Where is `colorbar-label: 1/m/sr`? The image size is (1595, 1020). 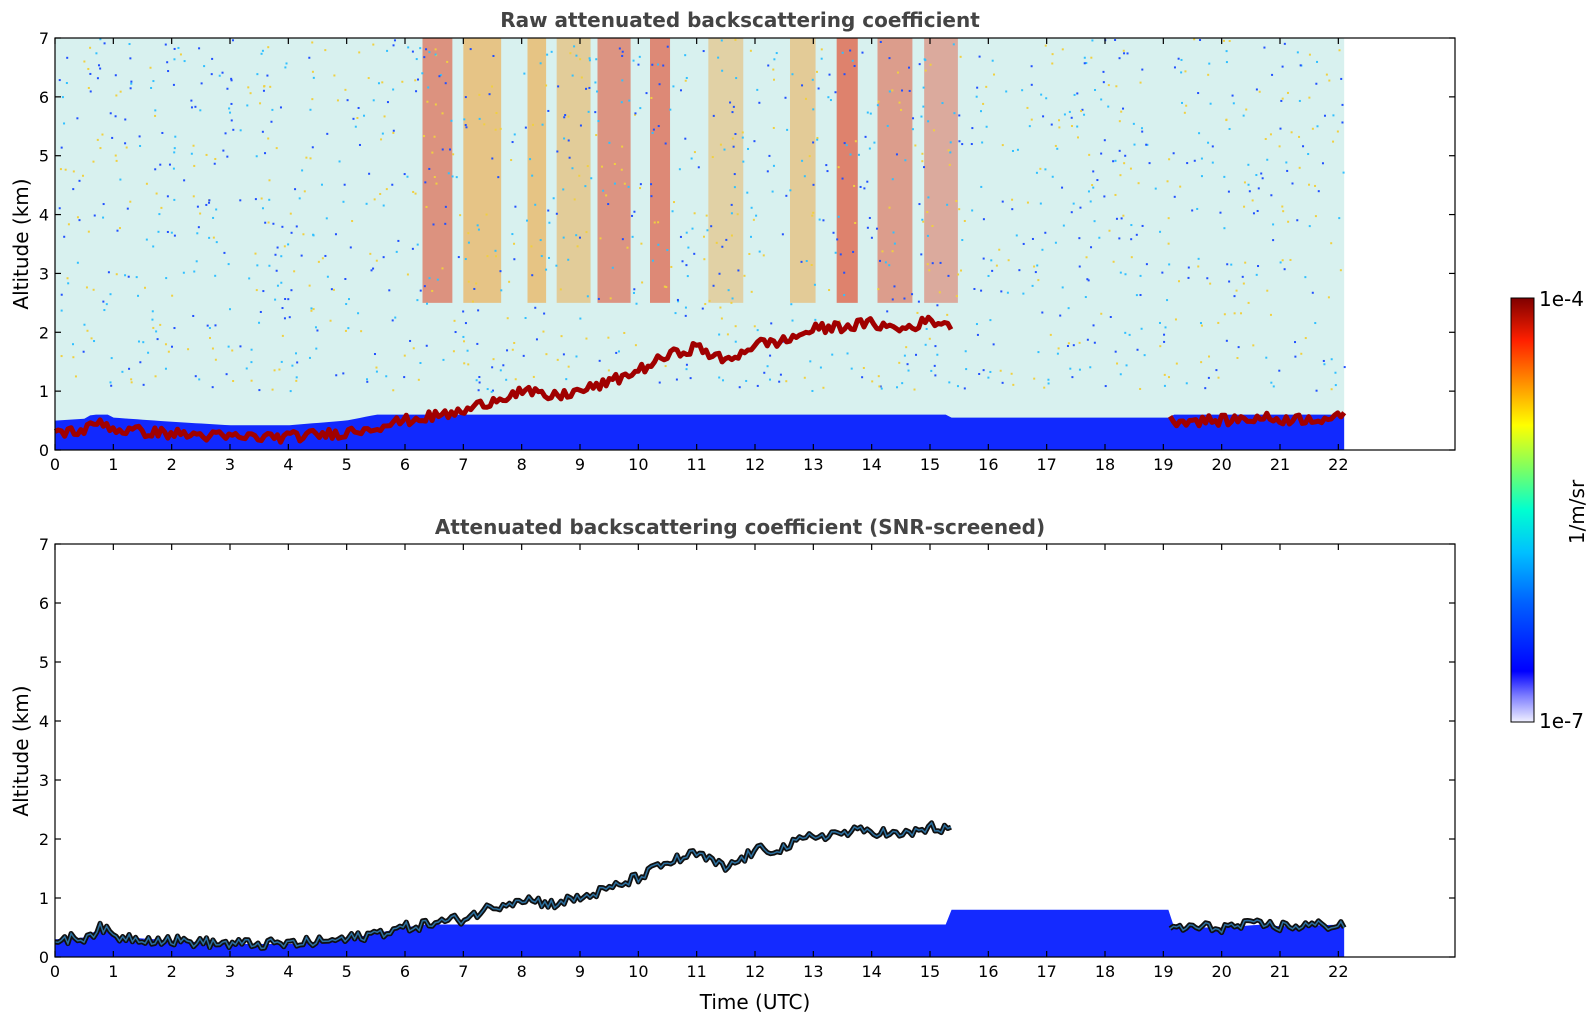 colorbar-label: 1/m/sr is located at coordinates (1577, 511).